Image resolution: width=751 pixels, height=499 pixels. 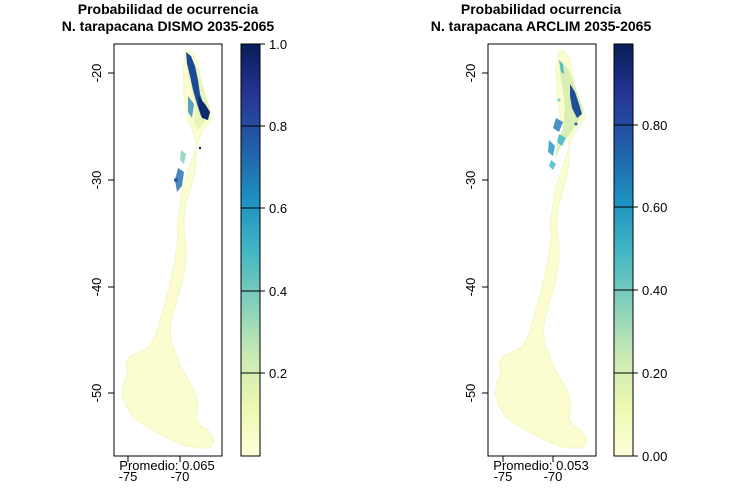 What do you see at coordinates (640, 254) in the screenshot?
I see `color-legend: 0.00 0.20 0.40 0.60 0.80` at bounding box center [640, 254].